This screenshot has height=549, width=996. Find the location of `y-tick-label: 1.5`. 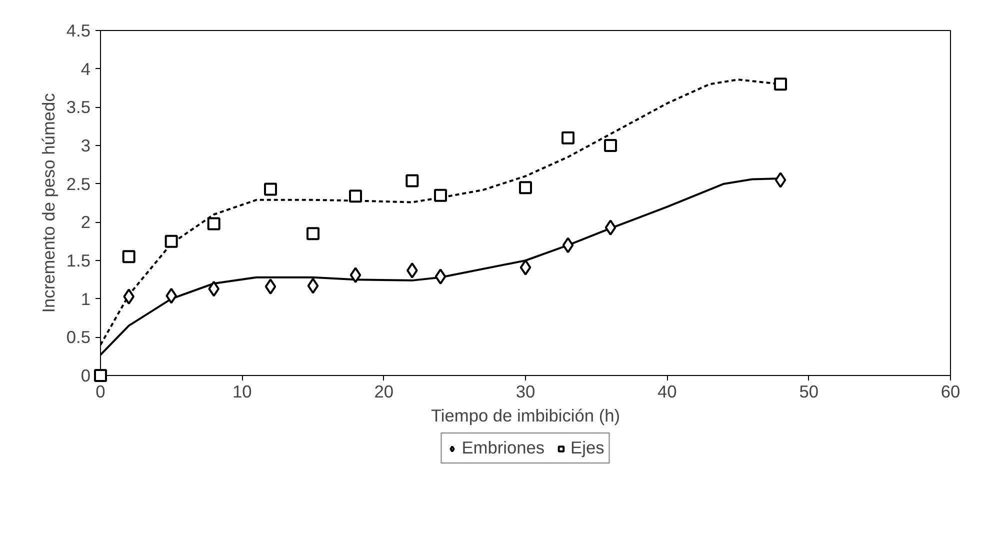

y-tick-label: 1.5 is located at coordinates (78, 260).